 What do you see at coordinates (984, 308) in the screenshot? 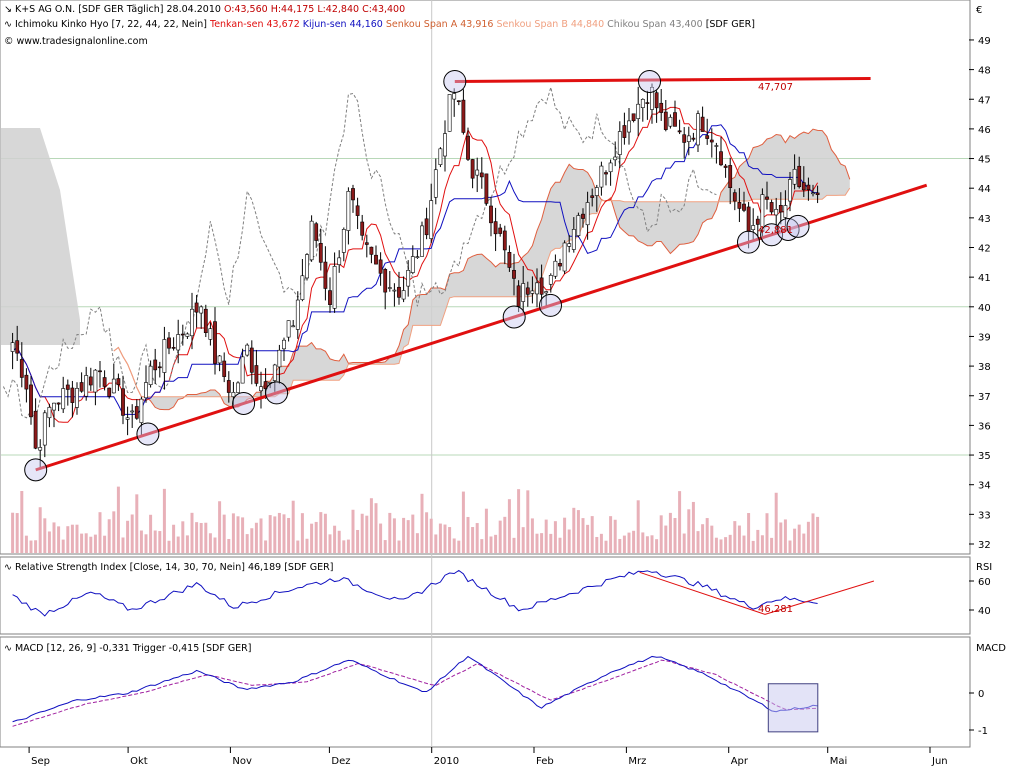
I see `price-tick-label: 40` at bounding box center [984, 308].